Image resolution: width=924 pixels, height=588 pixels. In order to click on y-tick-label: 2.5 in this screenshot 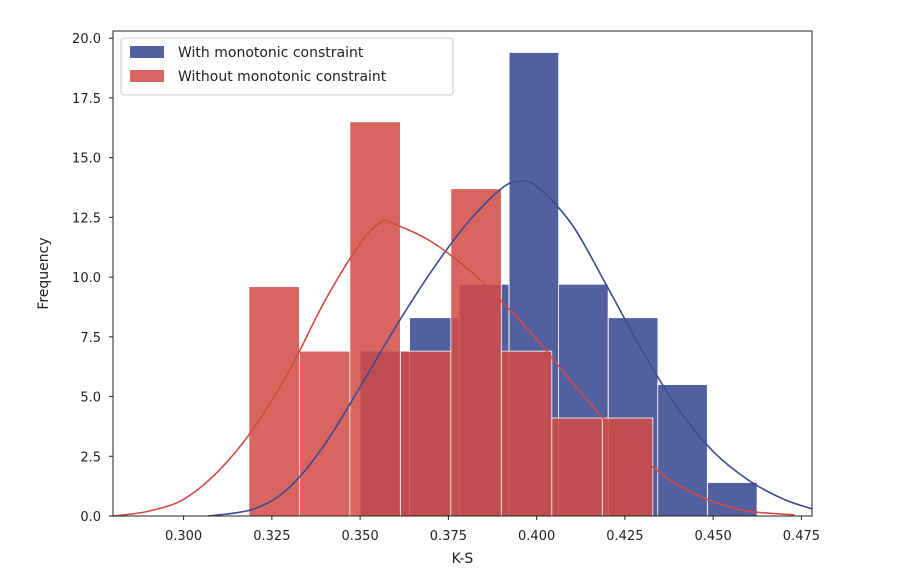, I will do `click(90, 457)`.